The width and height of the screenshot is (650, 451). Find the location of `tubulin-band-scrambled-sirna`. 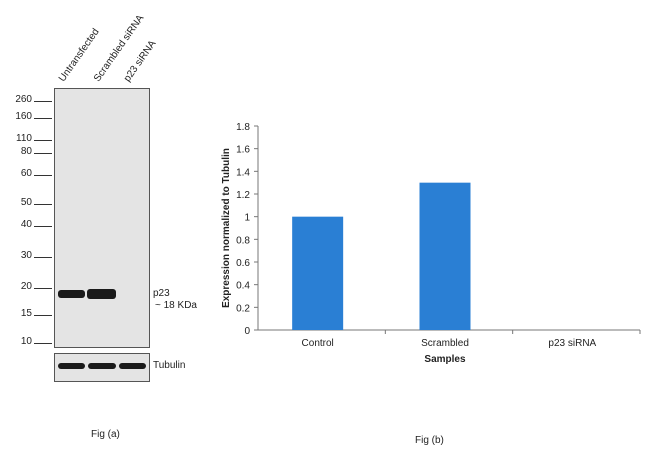

tubulin-band-scrambled-sirna is located at coordinates (102, 366).